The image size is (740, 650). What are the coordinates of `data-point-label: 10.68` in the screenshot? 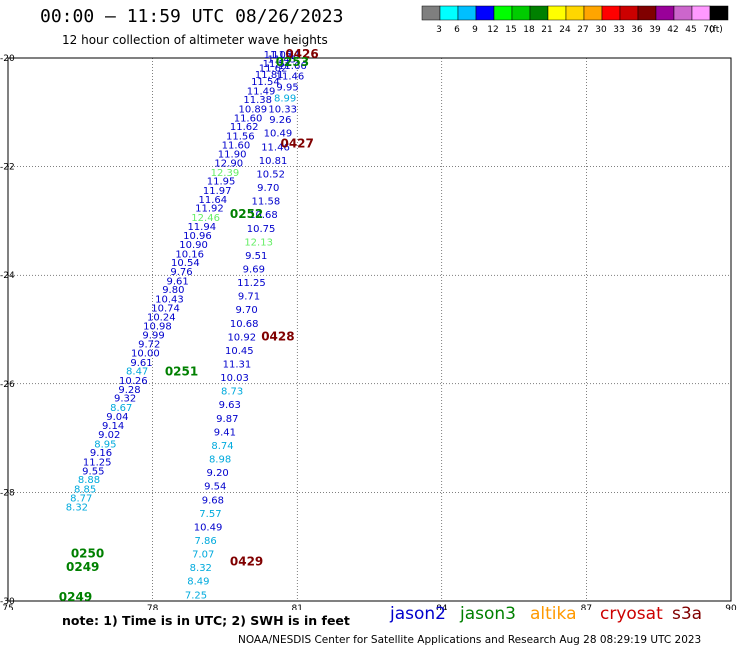 It's located at (263, 215).